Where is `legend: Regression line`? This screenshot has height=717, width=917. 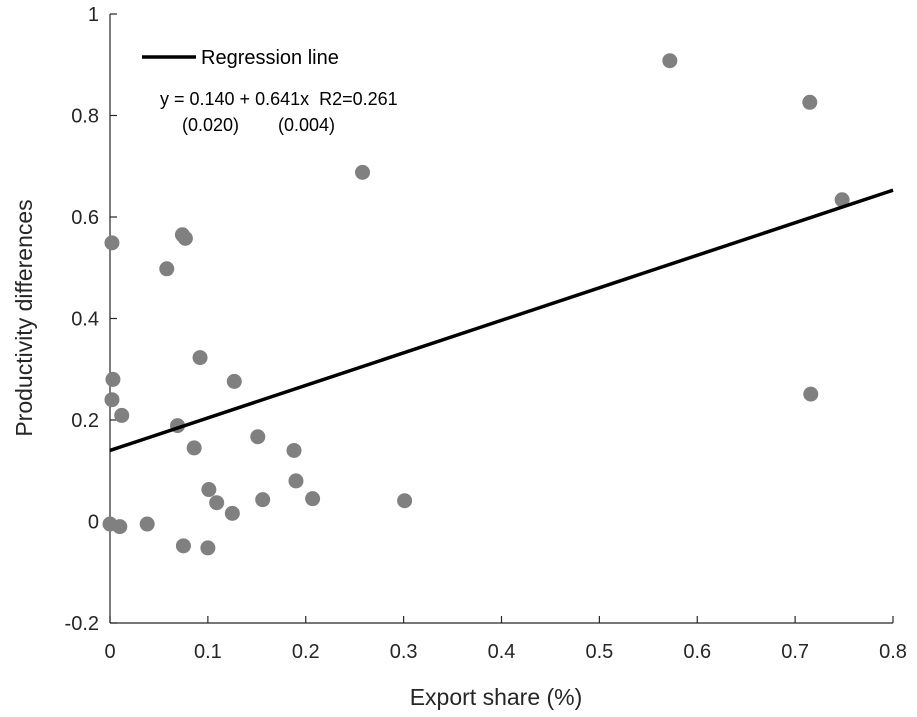
legend: Regression line is located at coordinates (240, 58).